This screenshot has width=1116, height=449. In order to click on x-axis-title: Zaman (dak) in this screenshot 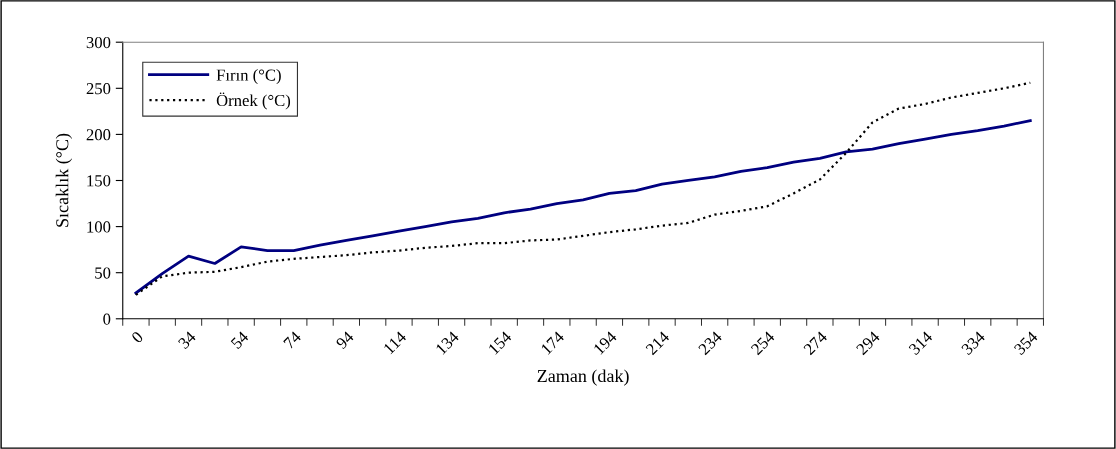, I will do `click(583, 377)`.